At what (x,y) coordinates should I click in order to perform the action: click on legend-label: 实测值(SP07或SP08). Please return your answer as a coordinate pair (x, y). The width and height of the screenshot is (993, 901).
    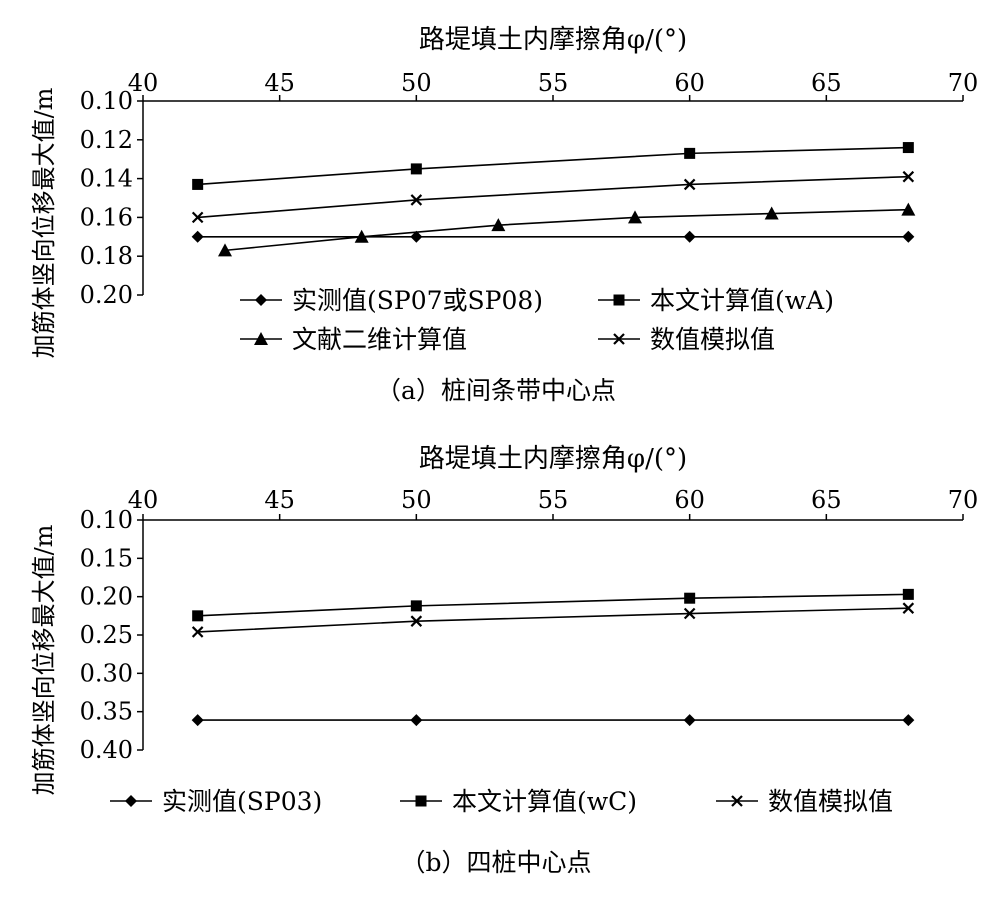
    Looking at the image, I should click on (417, 300).